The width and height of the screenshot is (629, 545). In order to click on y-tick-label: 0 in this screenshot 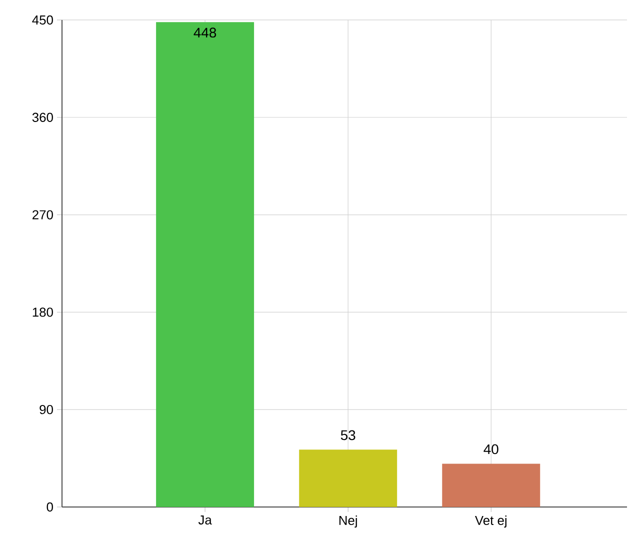, I will do `click(49, 507)`.